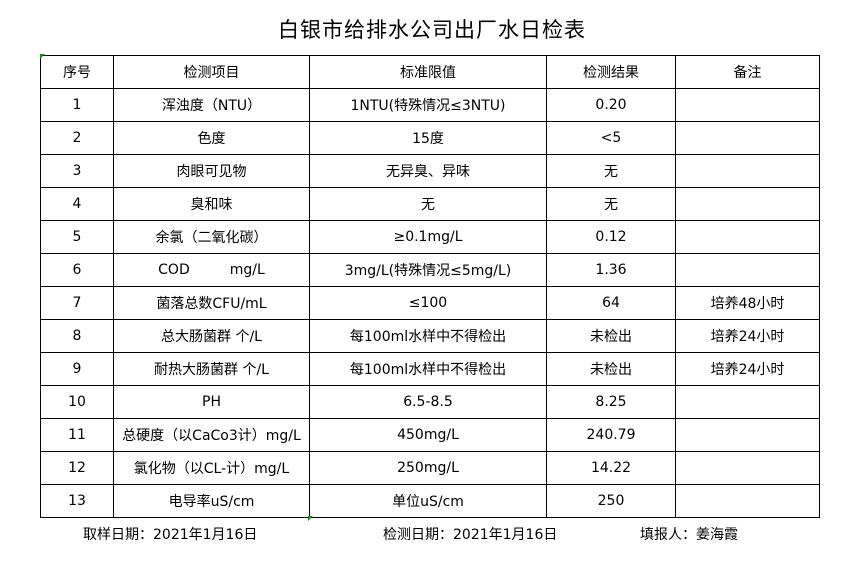 The image size is (864, 578). I want to click on sample-date: 取样日期：2021年1月16日, so click(170, 535).